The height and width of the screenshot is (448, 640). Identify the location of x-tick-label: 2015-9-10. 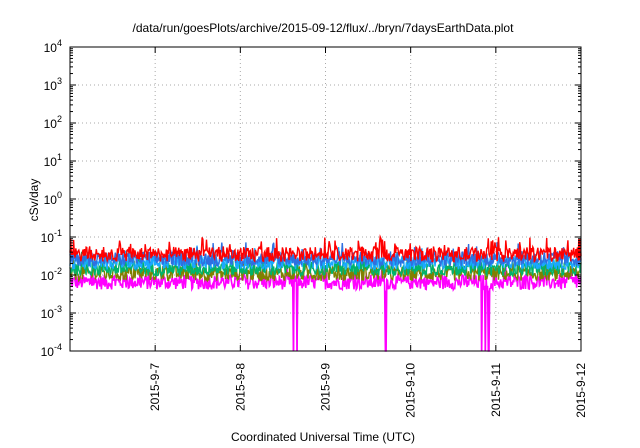
(411, 390).